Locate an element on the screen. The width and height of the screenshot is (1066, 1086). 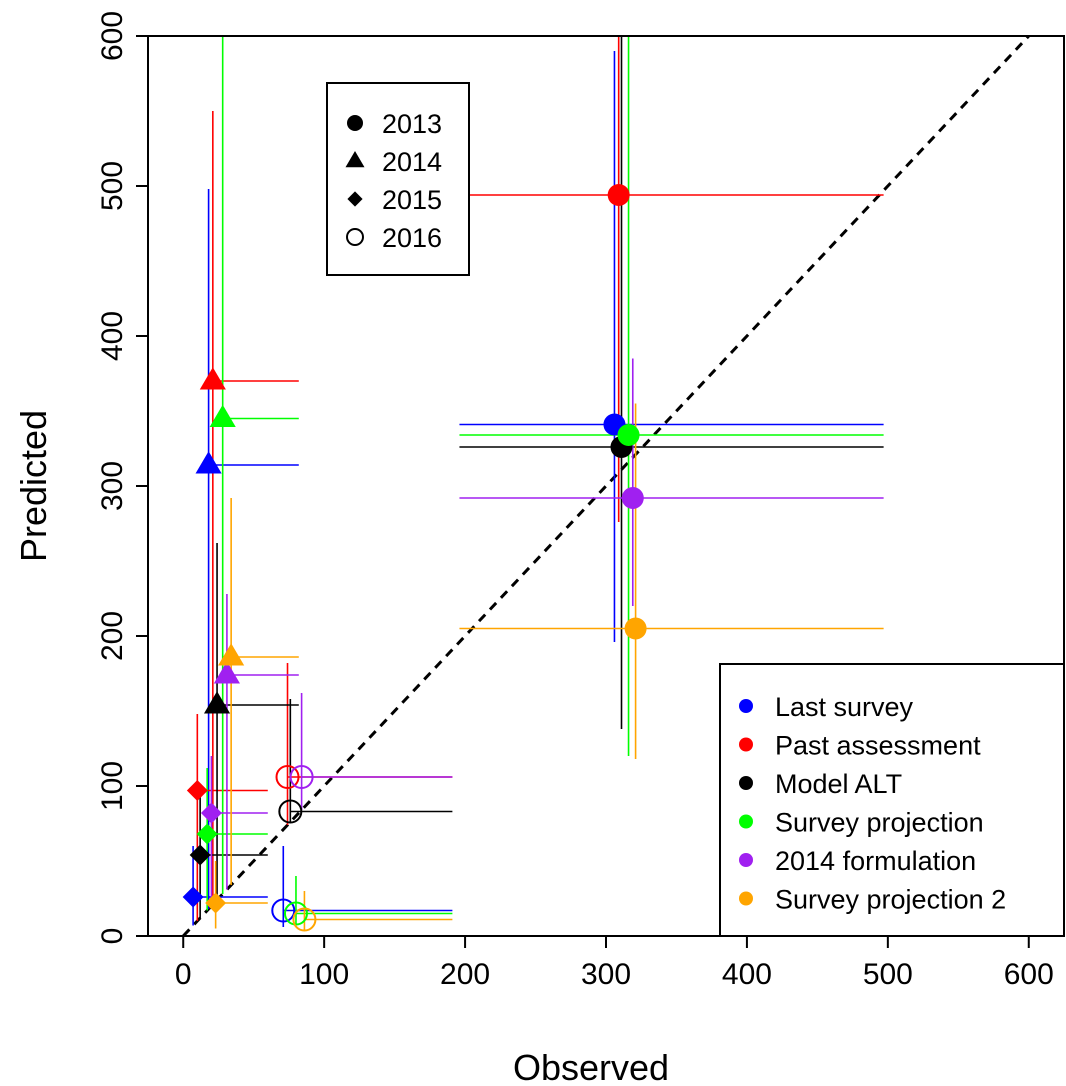
2014-formulation-2015-point is located at coordinates (211, 813).